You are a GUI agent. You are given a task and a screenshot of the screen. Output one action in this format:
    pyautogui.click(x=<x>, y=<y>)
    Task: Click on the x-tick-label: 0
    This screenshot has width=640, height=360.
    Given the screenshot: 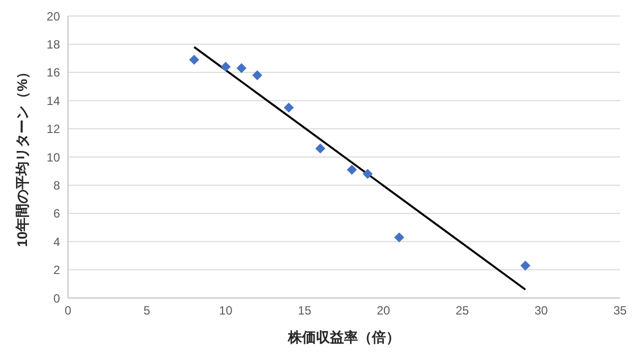 What is the action you would take?
    pyautogui.click(x=68, y=311)
    